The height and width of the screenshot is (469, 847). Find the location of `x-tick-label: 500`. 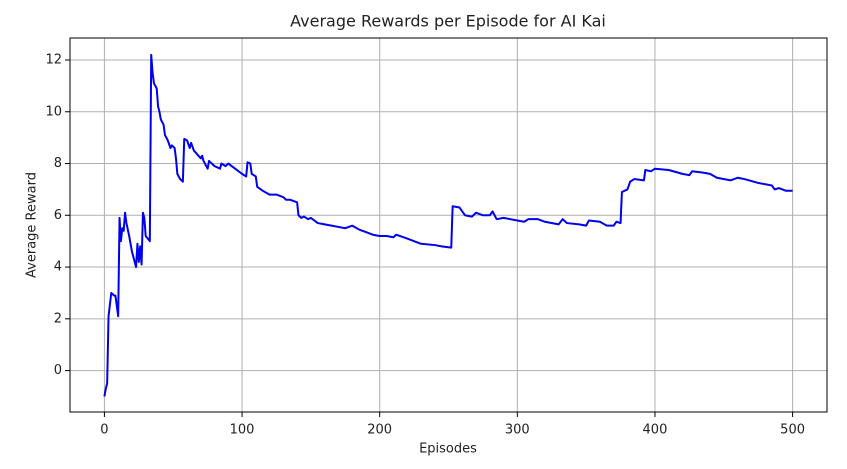

x-tick-label: 500 is located at coordinates (792, 430).